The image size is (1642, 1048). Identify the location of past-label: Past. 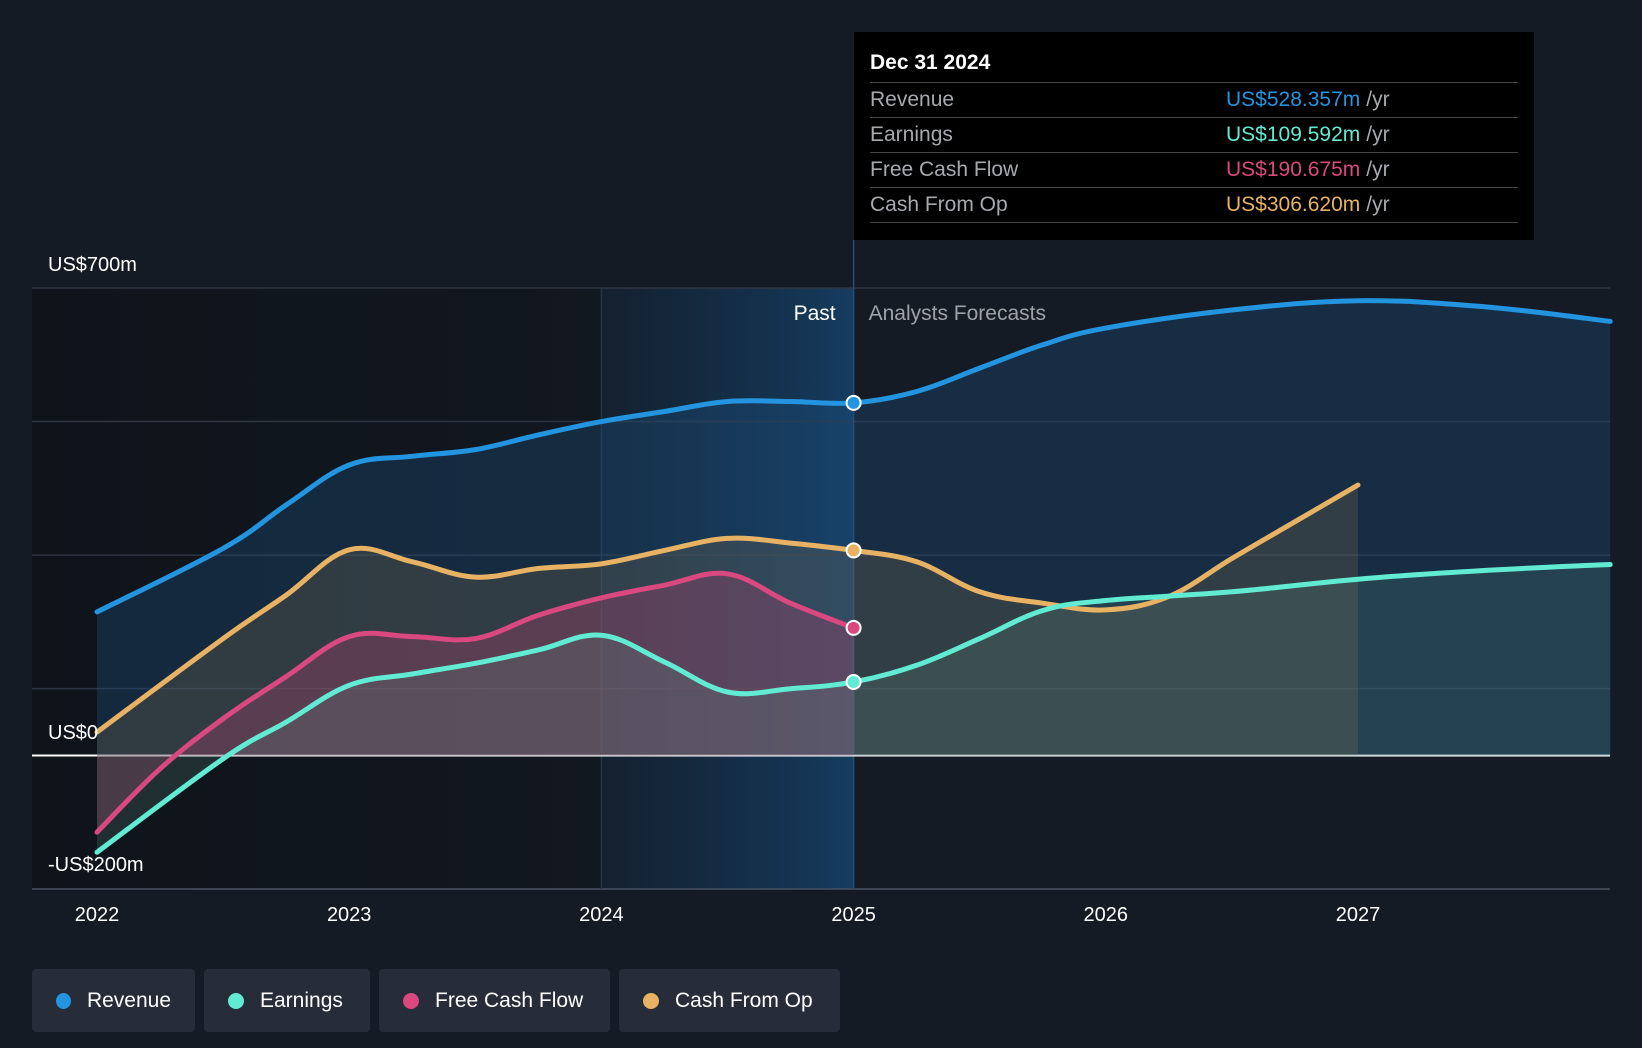
(815, 313).